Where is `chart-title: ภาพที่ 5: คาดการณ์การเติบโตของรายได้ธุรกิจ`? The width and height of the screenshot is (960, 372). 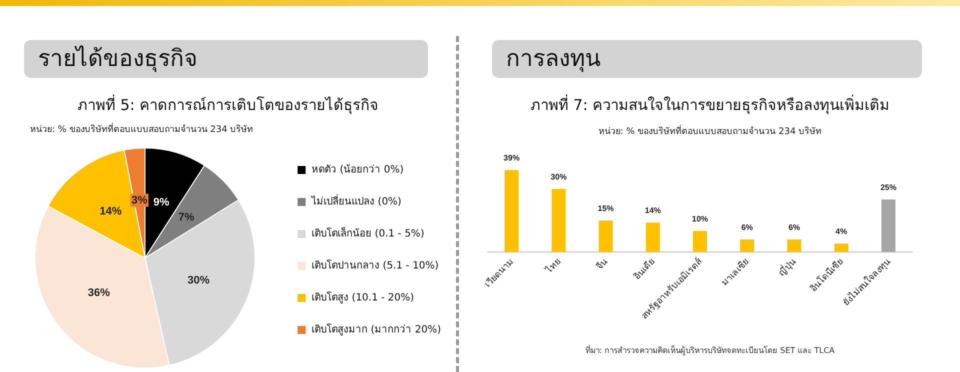 chart-title: ภาพที่ 5: คาดการณ์การเติบโตของรายได้ธุรกิจ is located at coordinates (228, 105).